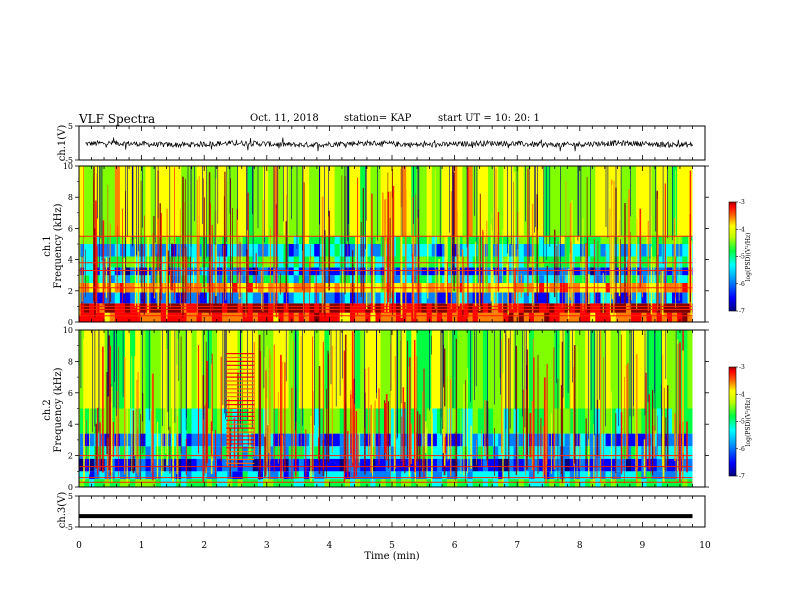 This screenshot has height=612, width=792. I want to click on ch1-trace, so click(389, 144).